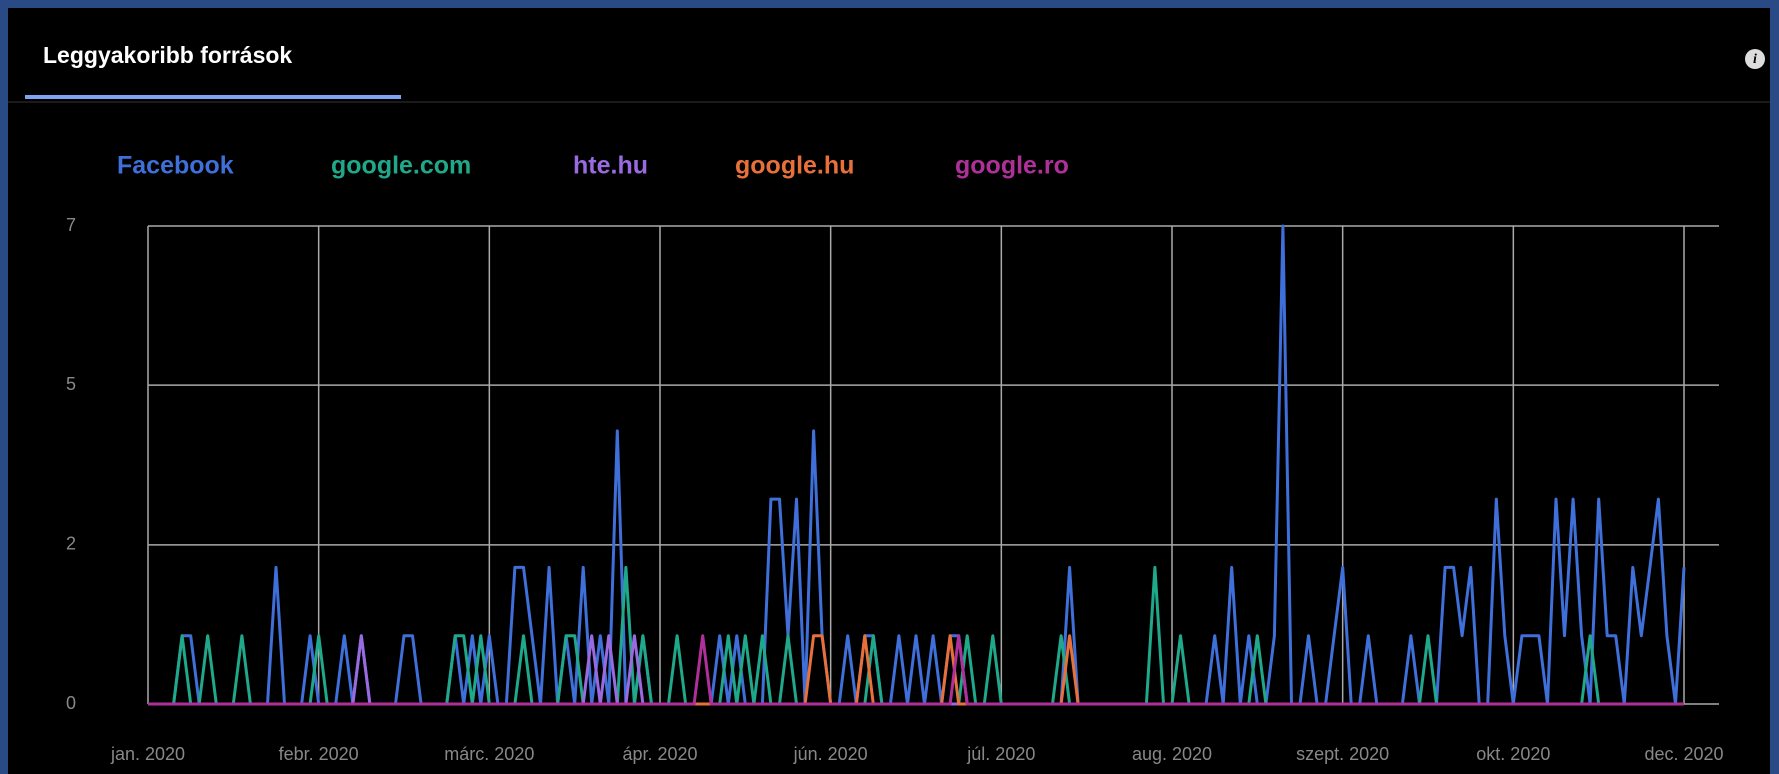 The width and height of the screenshot is (1779, 774). Describe the element at coordinates (401, 166) in the screenshot. I see `legend-entry: google.com` at that location.